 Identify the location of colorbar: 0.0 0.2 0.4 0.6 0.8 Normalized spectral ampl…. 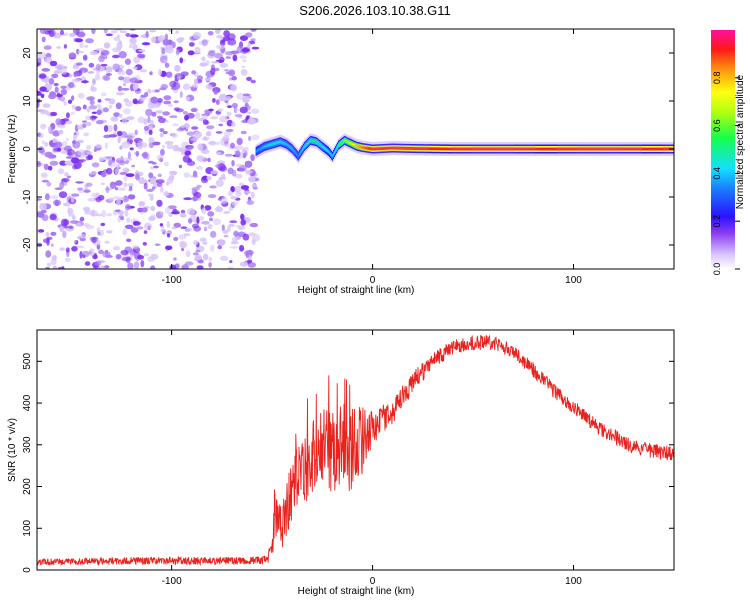
(728, 152).